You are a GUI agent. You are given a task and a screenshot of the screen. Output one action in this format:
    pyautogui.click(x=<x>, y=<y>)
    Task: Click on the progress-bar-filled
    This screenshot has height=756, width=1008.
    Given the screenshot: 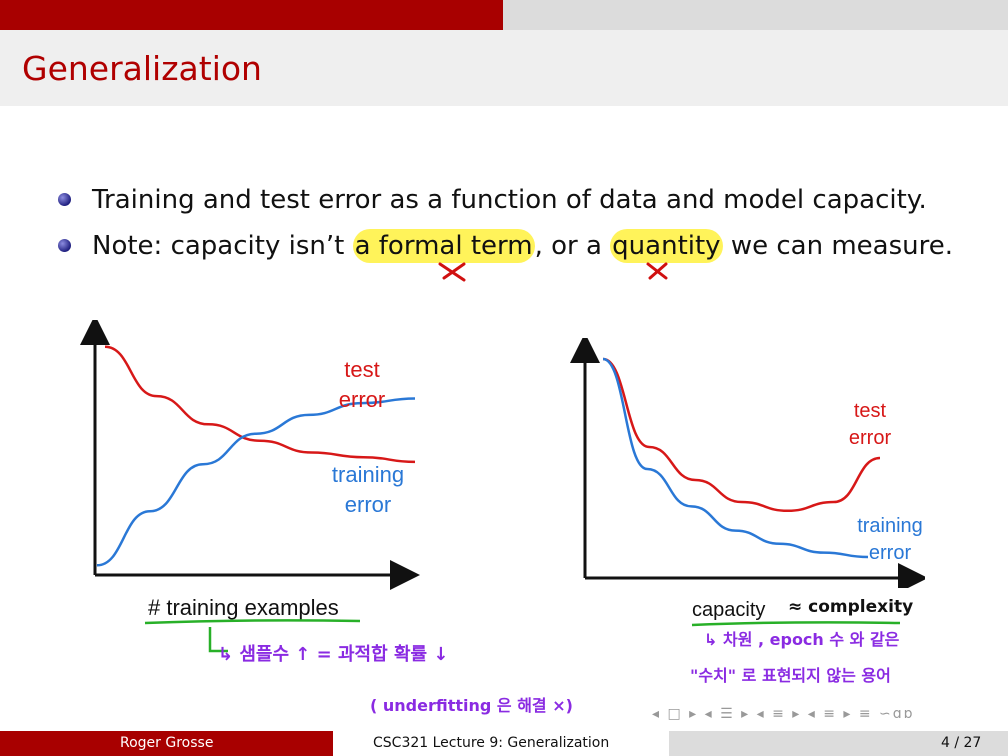 What is the action you would take?
    pyautogui.click(x=251, y=15)
    